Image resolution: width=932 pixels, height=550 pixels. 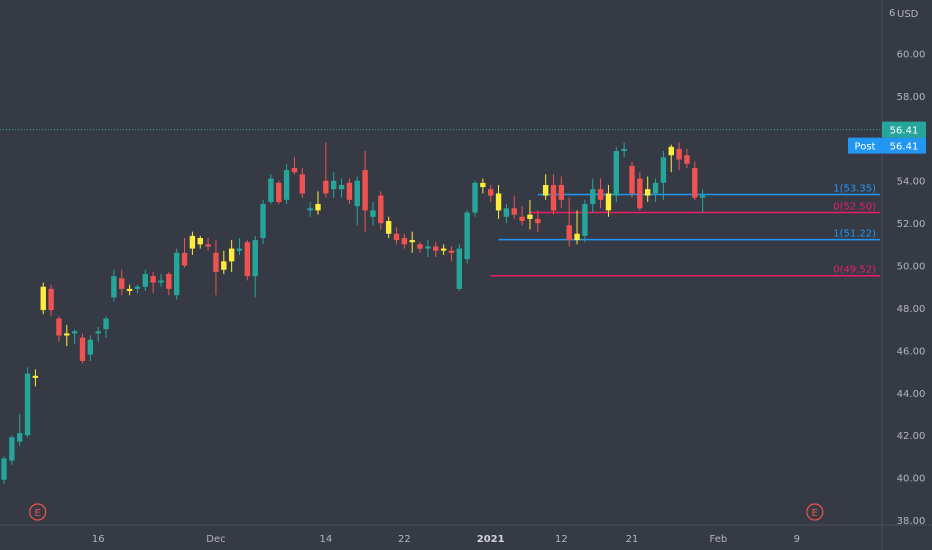 What do you see at coordinates (911, 394) in the screenshot?
I see `y-tick-label: 44.00` at bounding box center [911, 394].